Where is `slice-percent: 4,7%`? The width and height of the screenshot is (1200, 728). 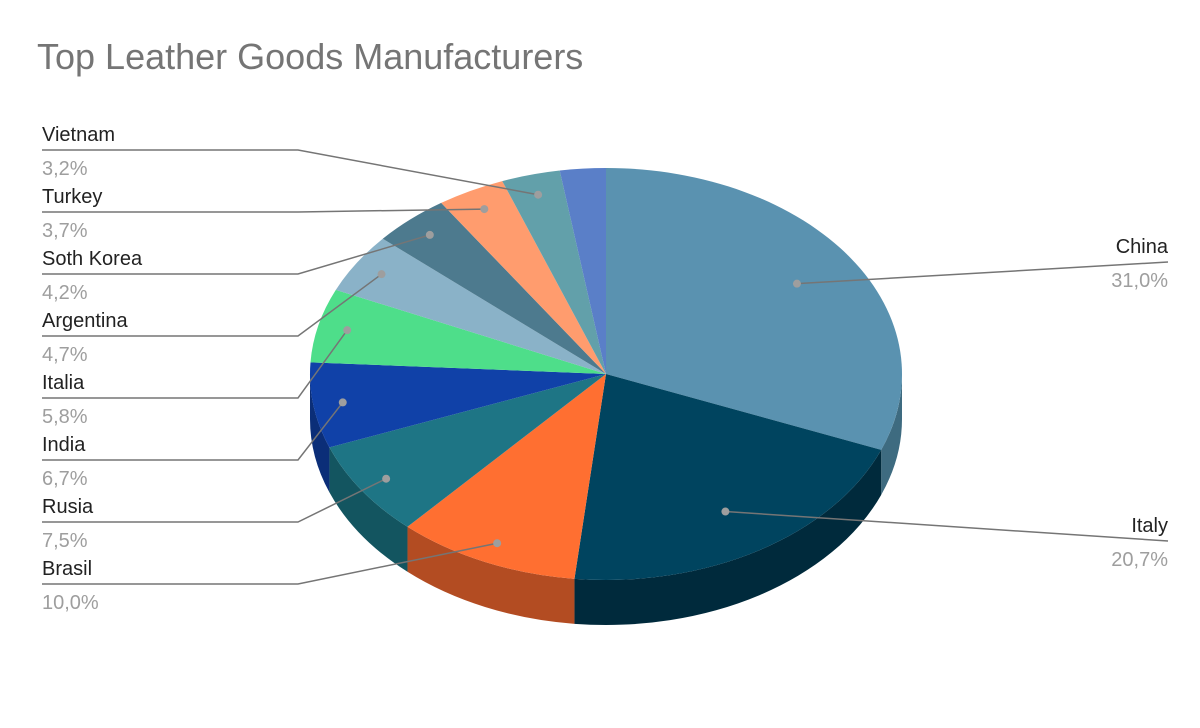
slice-percent: 4,7% is located at coordinates (65, 355).